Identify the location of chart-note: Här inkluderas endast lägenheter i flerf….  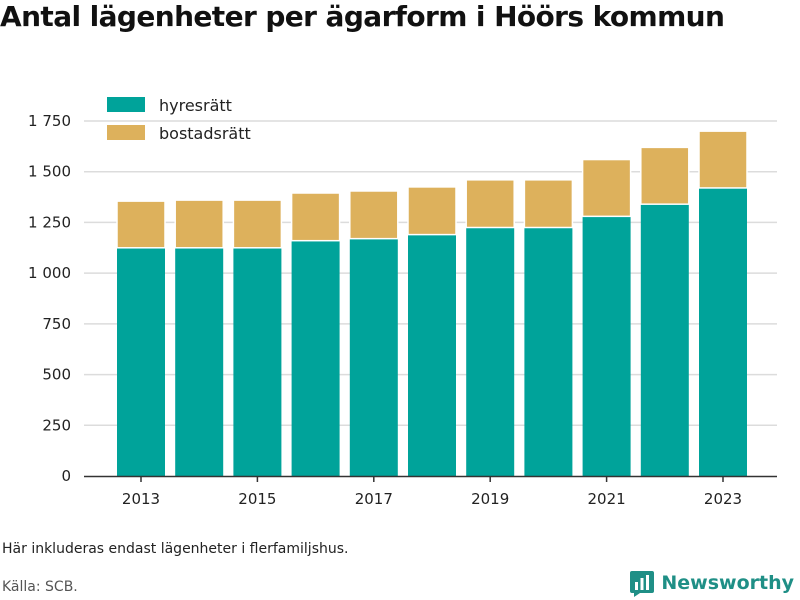
(175, 549).